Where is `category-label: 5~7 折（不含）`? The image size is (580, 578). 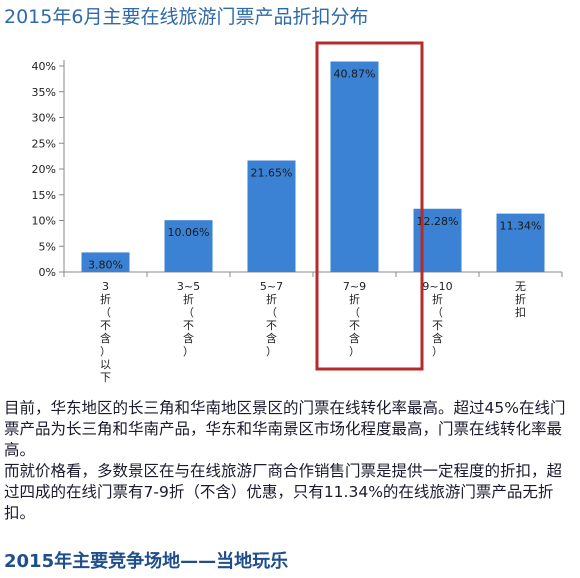 category-label: 5~7 折（不含） is located at coordinates (271, 319).